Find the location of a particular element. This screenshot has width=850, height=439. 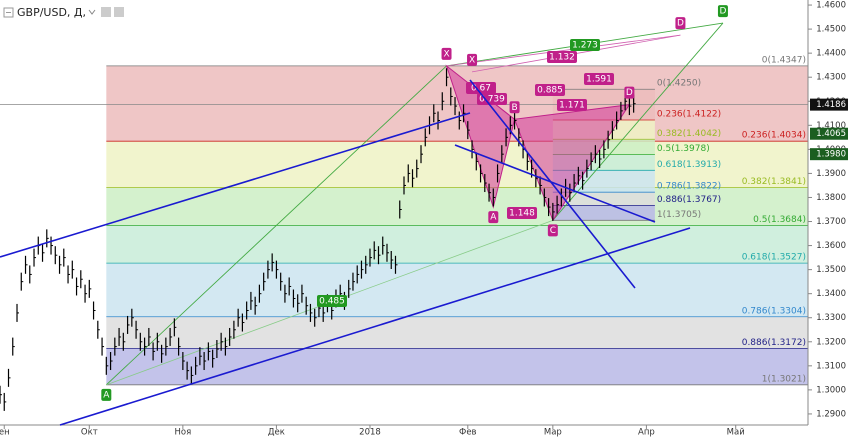

y-tick-label: 1.3800 is located at coordinates (831, 198).